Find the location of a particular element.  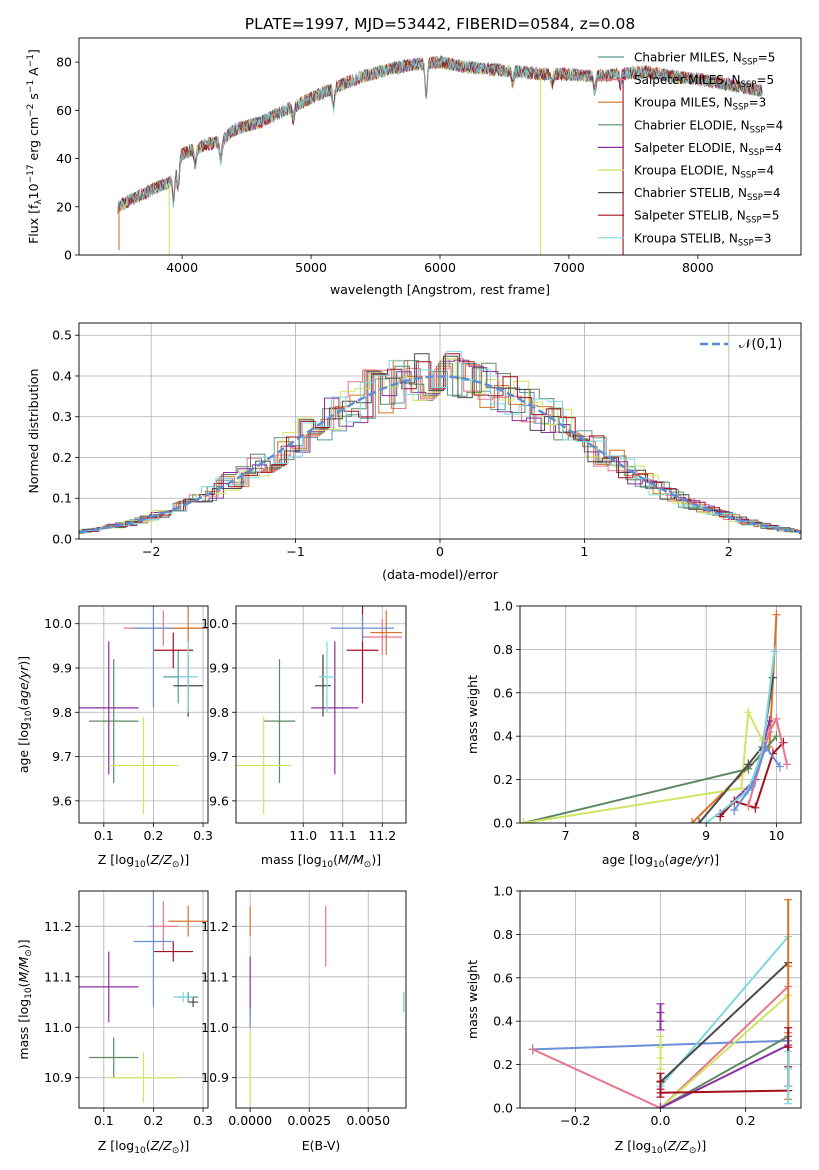

x-tick-label: 0 is located at coordinates (440, 551).